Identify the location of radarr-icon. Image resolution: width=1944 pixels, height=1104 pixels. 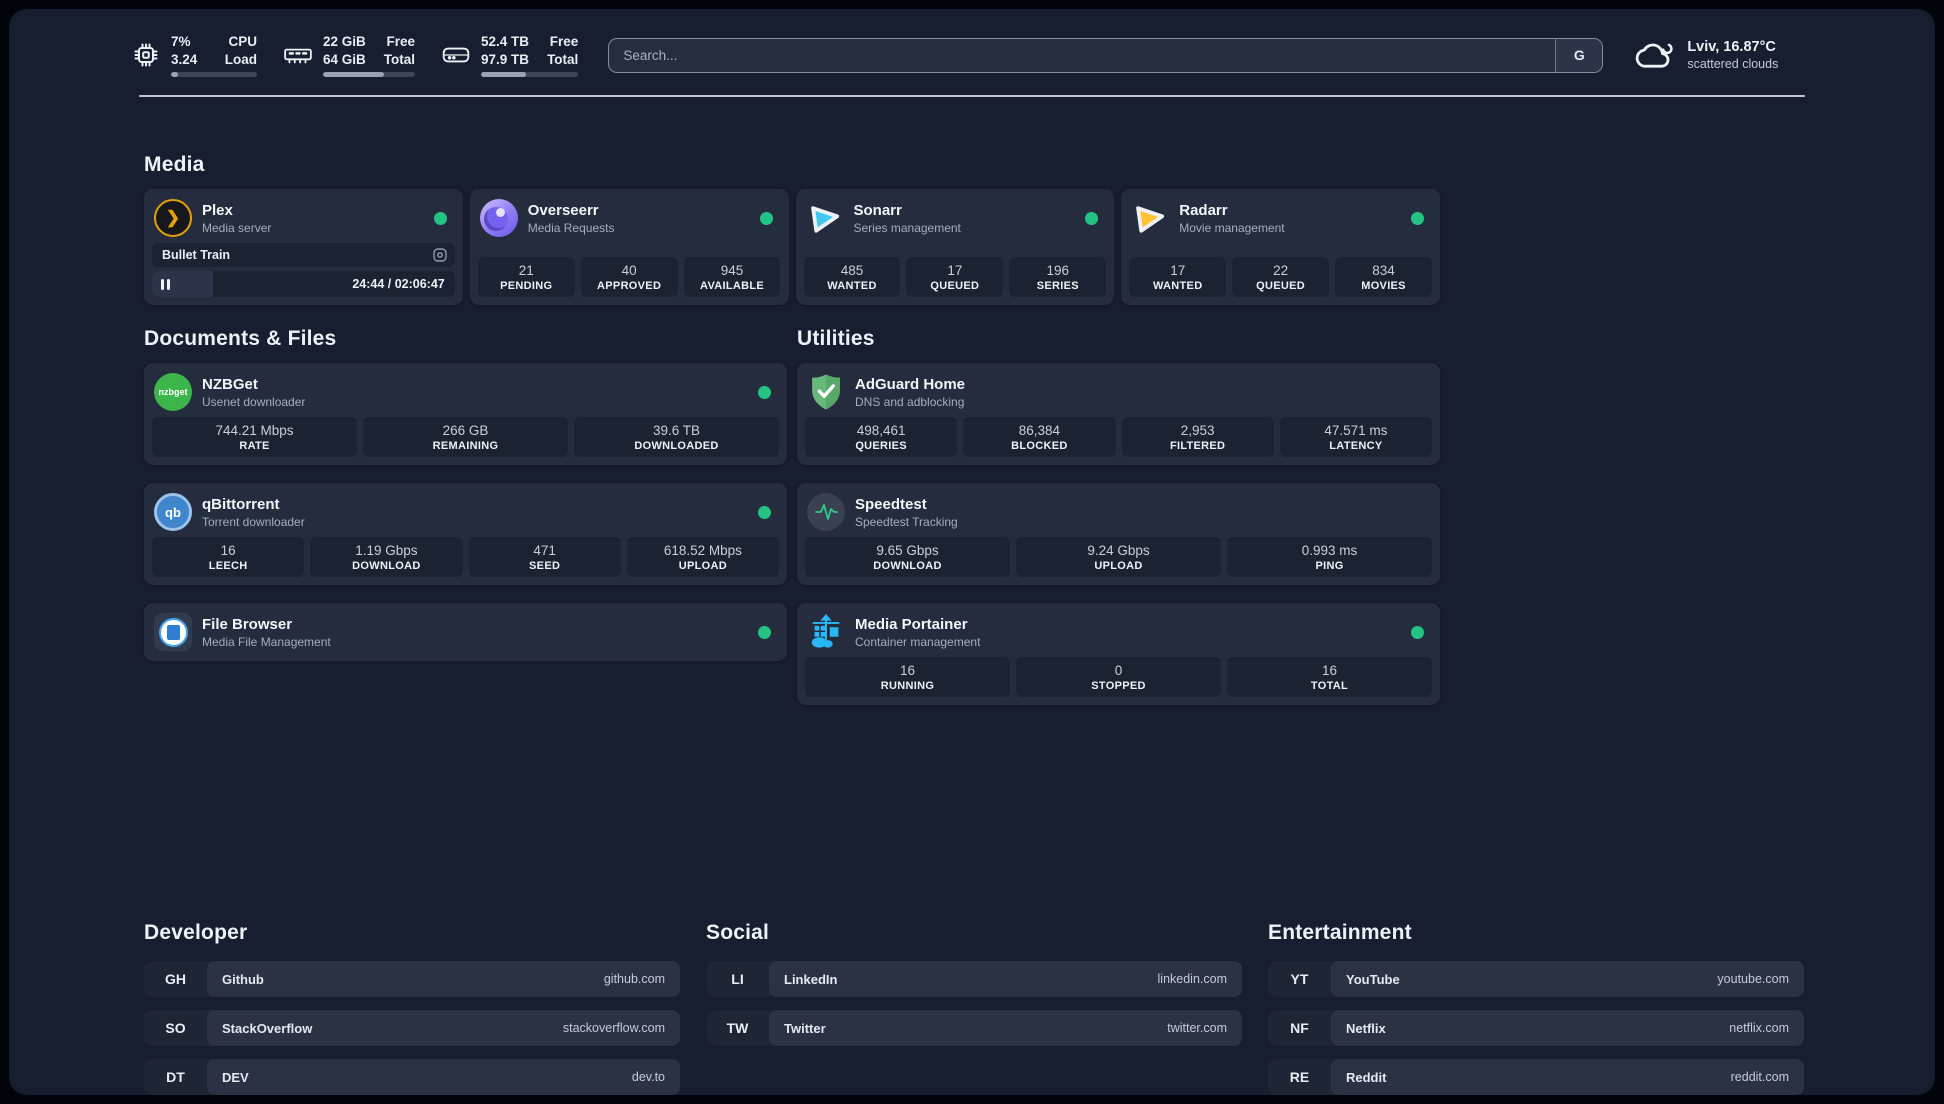
(1150, 218).